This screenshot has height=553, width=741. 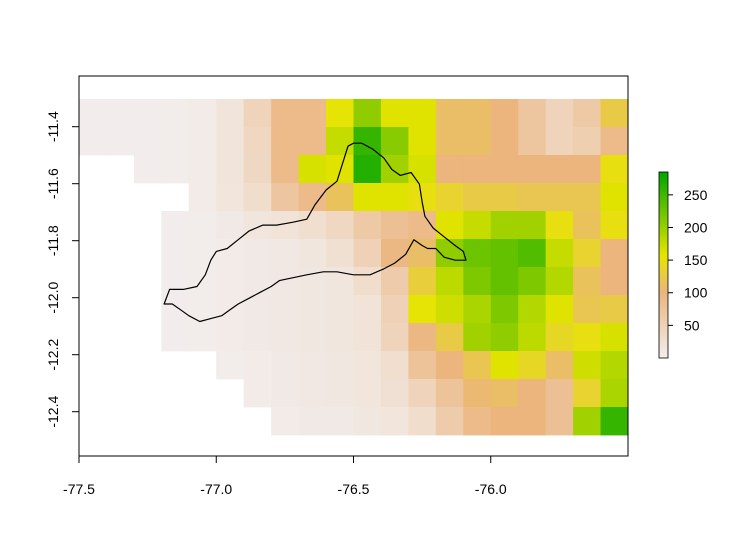 I want to click on x-tick-label: -76.0, so click(x=491, y=489).